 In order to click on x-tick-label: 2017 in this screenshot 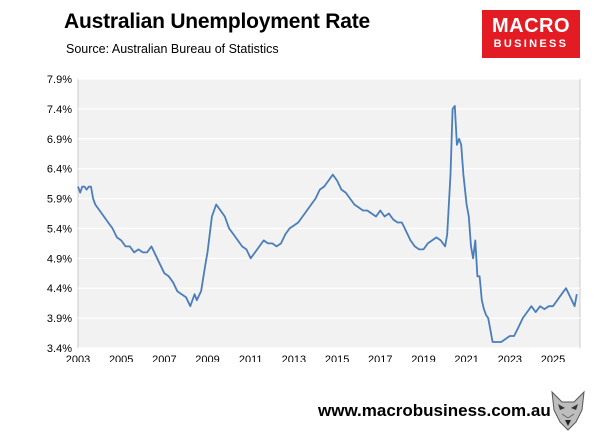, I will do `click(380, 358)`.